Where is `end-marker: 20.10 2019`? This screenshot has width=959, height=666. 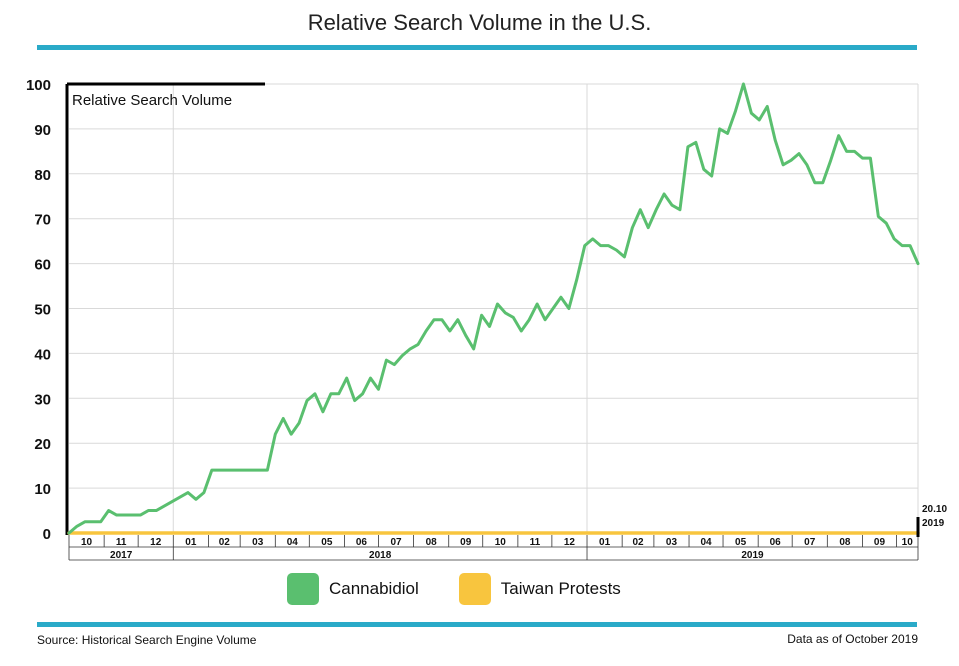 end-marker: 20.10 2019 is located at coordinates (931, 520).